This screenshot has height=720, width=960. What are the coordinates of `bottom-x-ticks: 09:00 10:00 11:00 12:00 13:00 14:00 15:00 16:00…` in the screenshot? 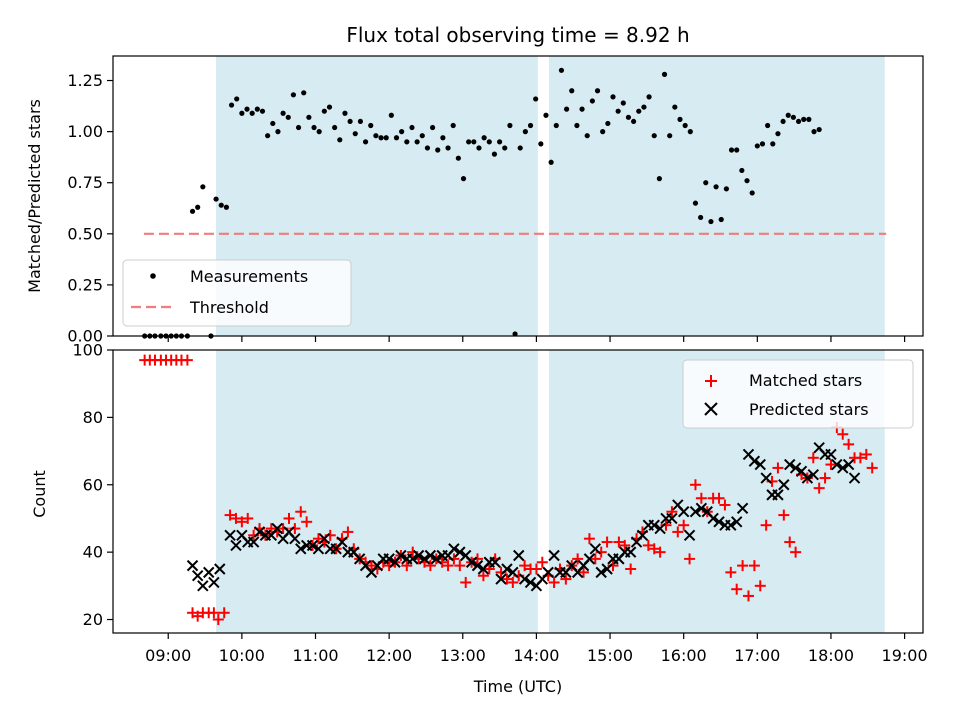 It's located at (536, 649).